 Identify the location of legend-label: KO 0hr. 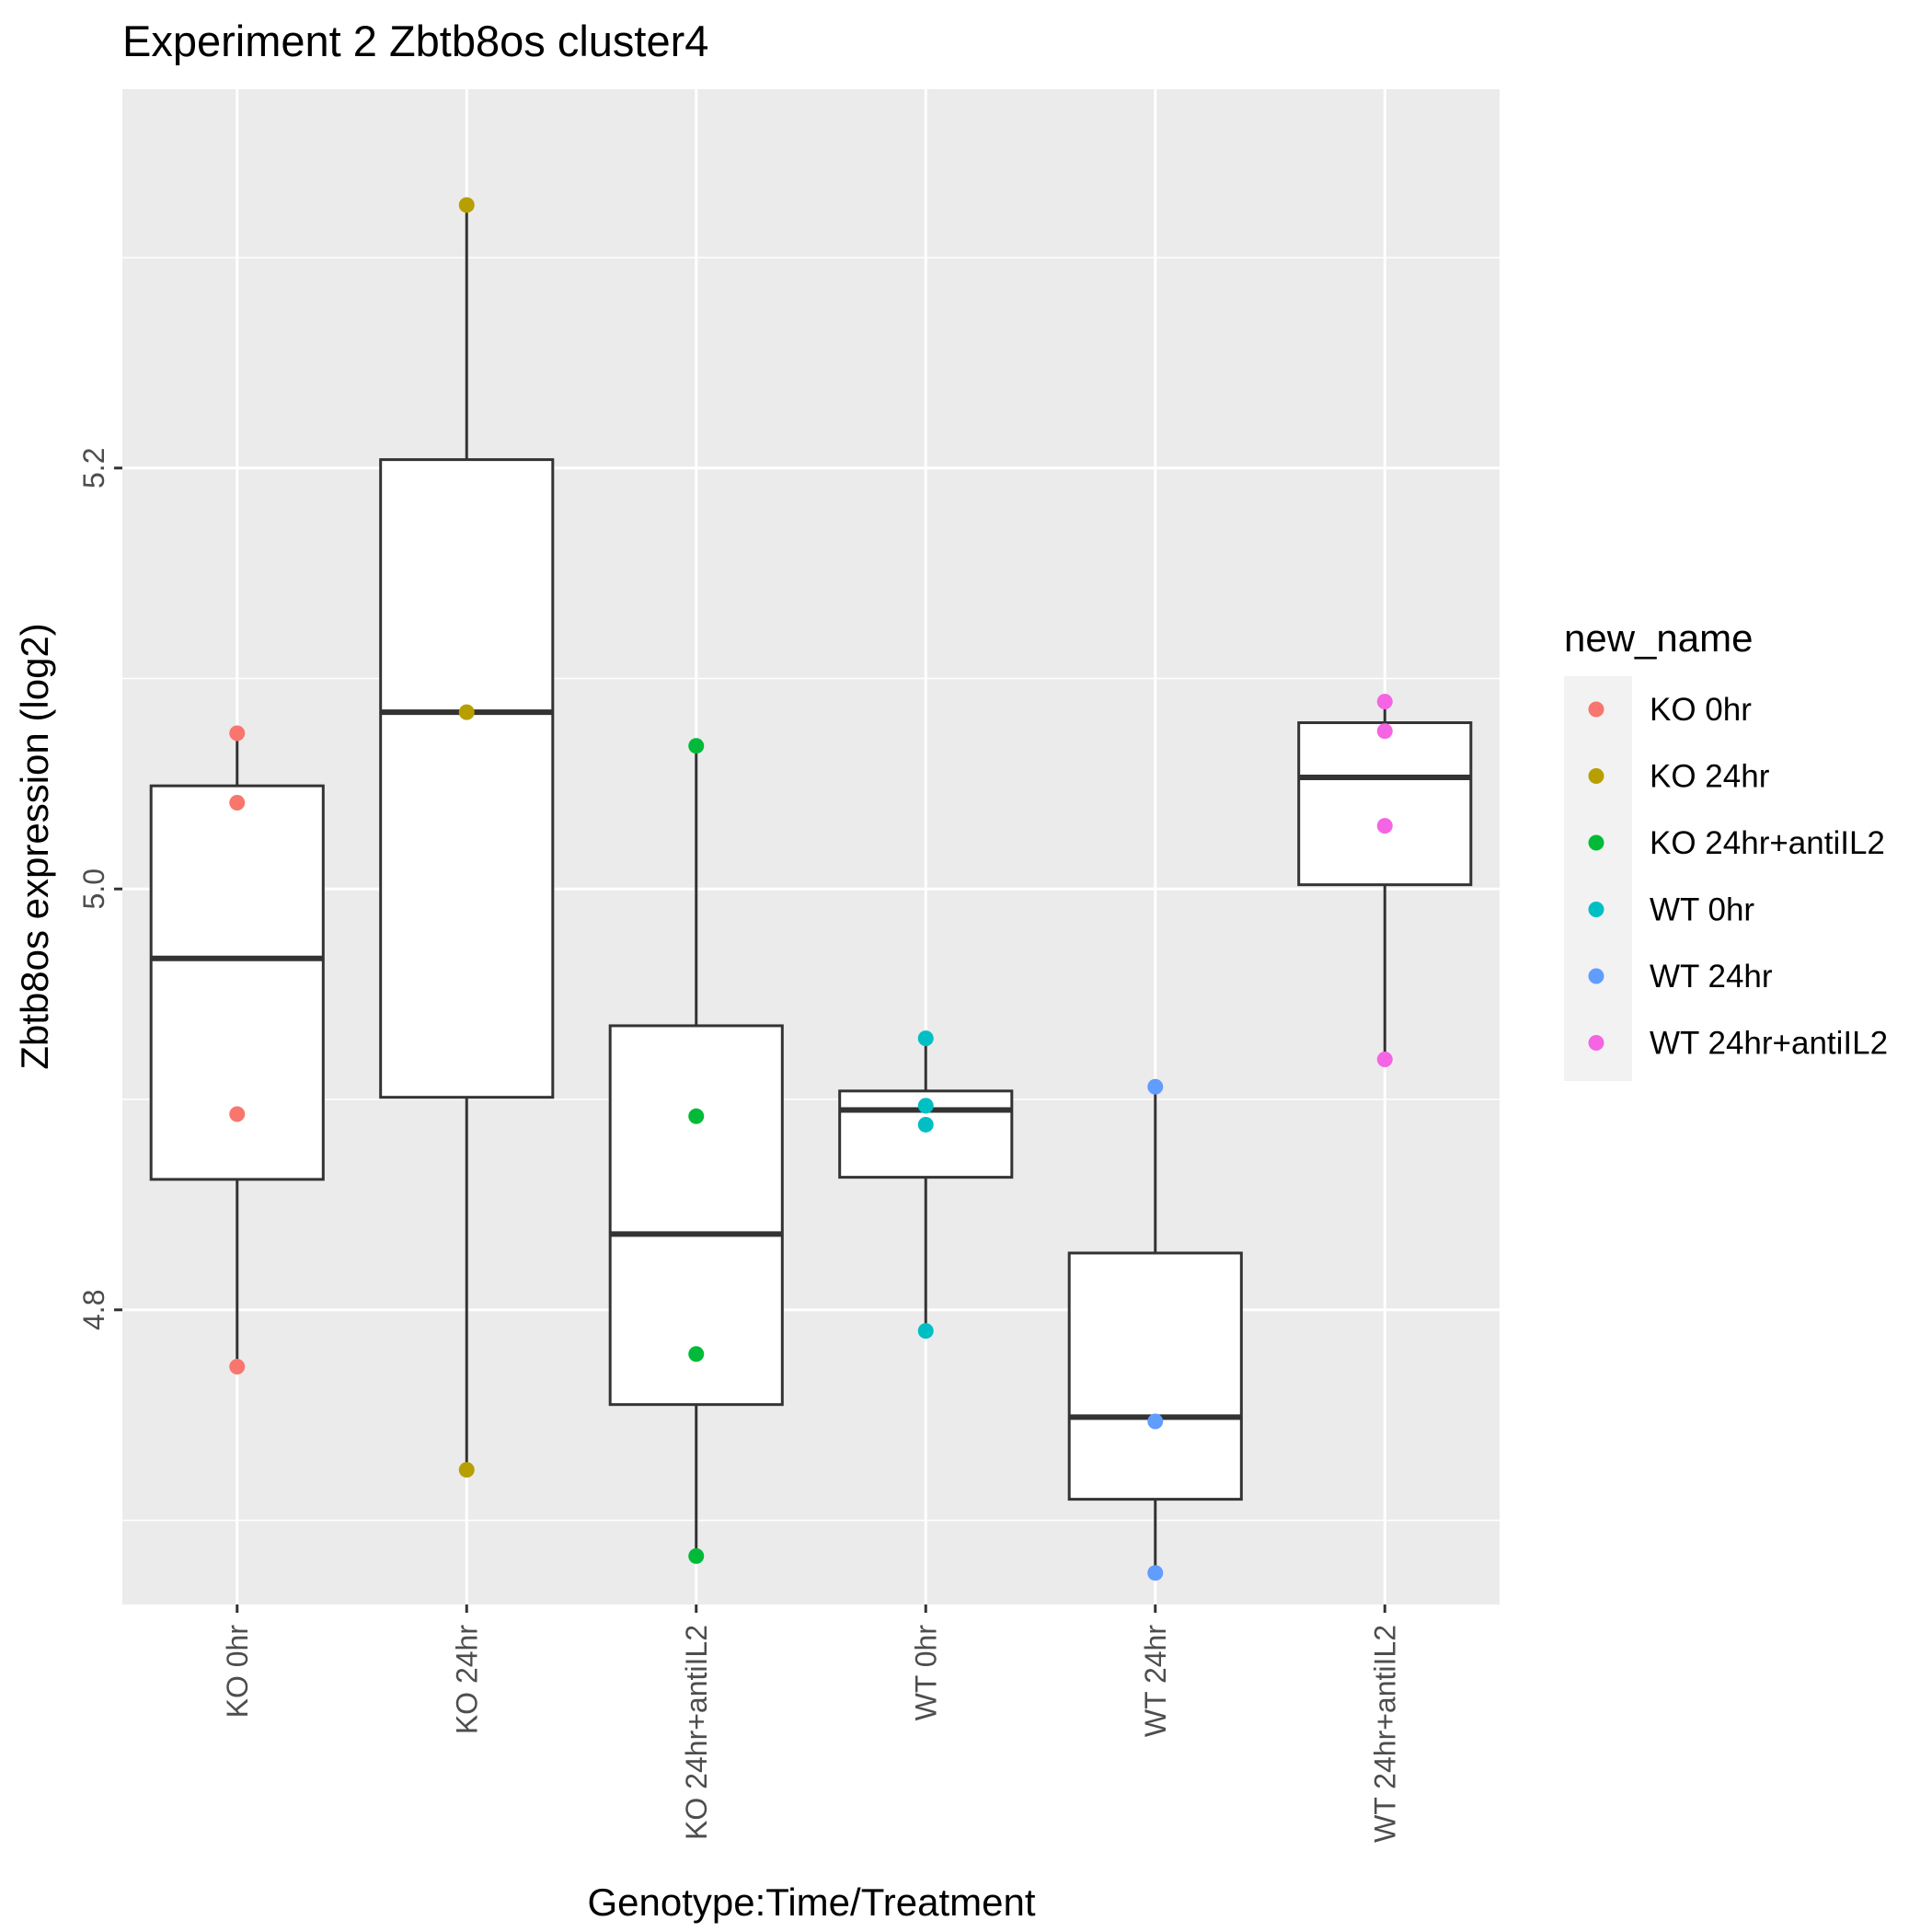
(1701, 710).